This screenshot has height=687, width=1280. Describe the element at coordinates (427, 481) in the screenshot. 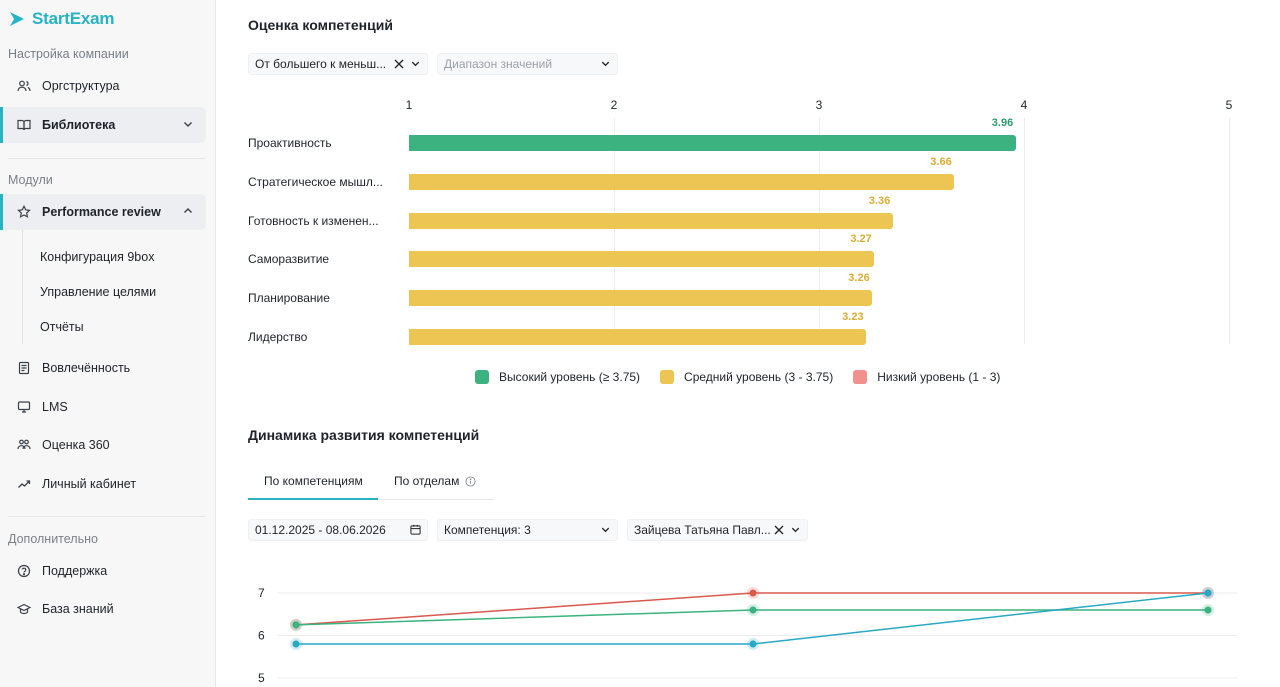

I see `tab-label: По отделам` at that location.